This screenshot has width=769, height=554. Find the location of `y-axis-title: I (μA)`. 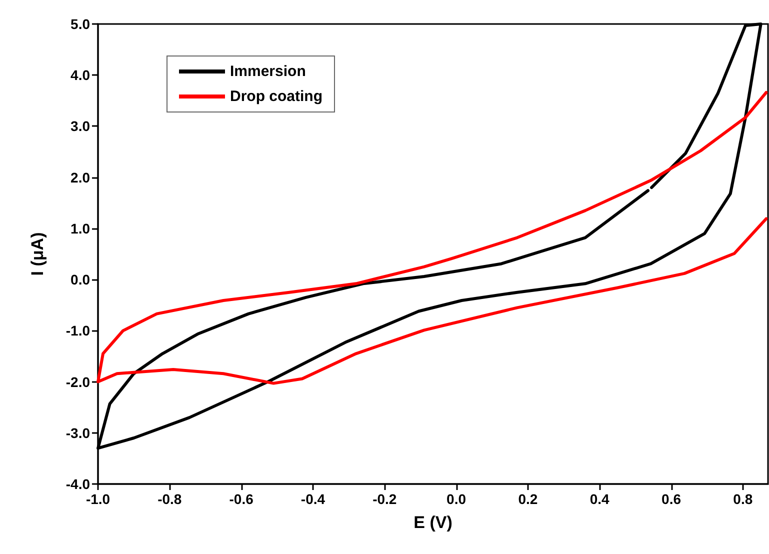

y-axis-title: I (μA) is located at coordinates (37, 254).